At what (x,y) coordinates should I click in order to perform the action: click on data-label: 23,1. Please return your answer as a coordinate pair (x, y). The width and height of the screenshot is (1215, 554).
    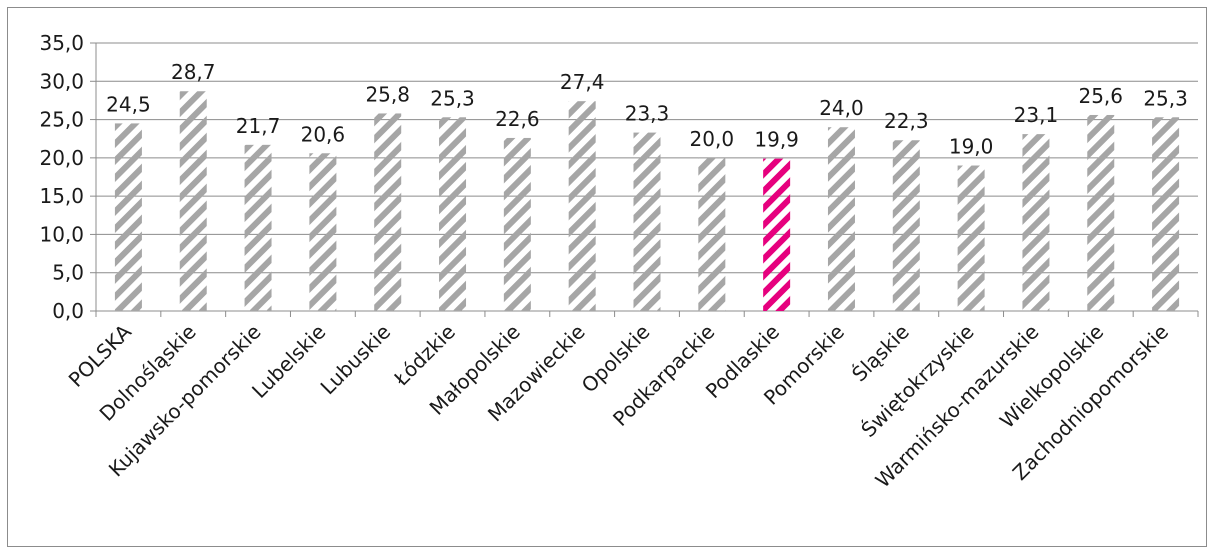
    Looking at the image, I should click on (1036, 115).